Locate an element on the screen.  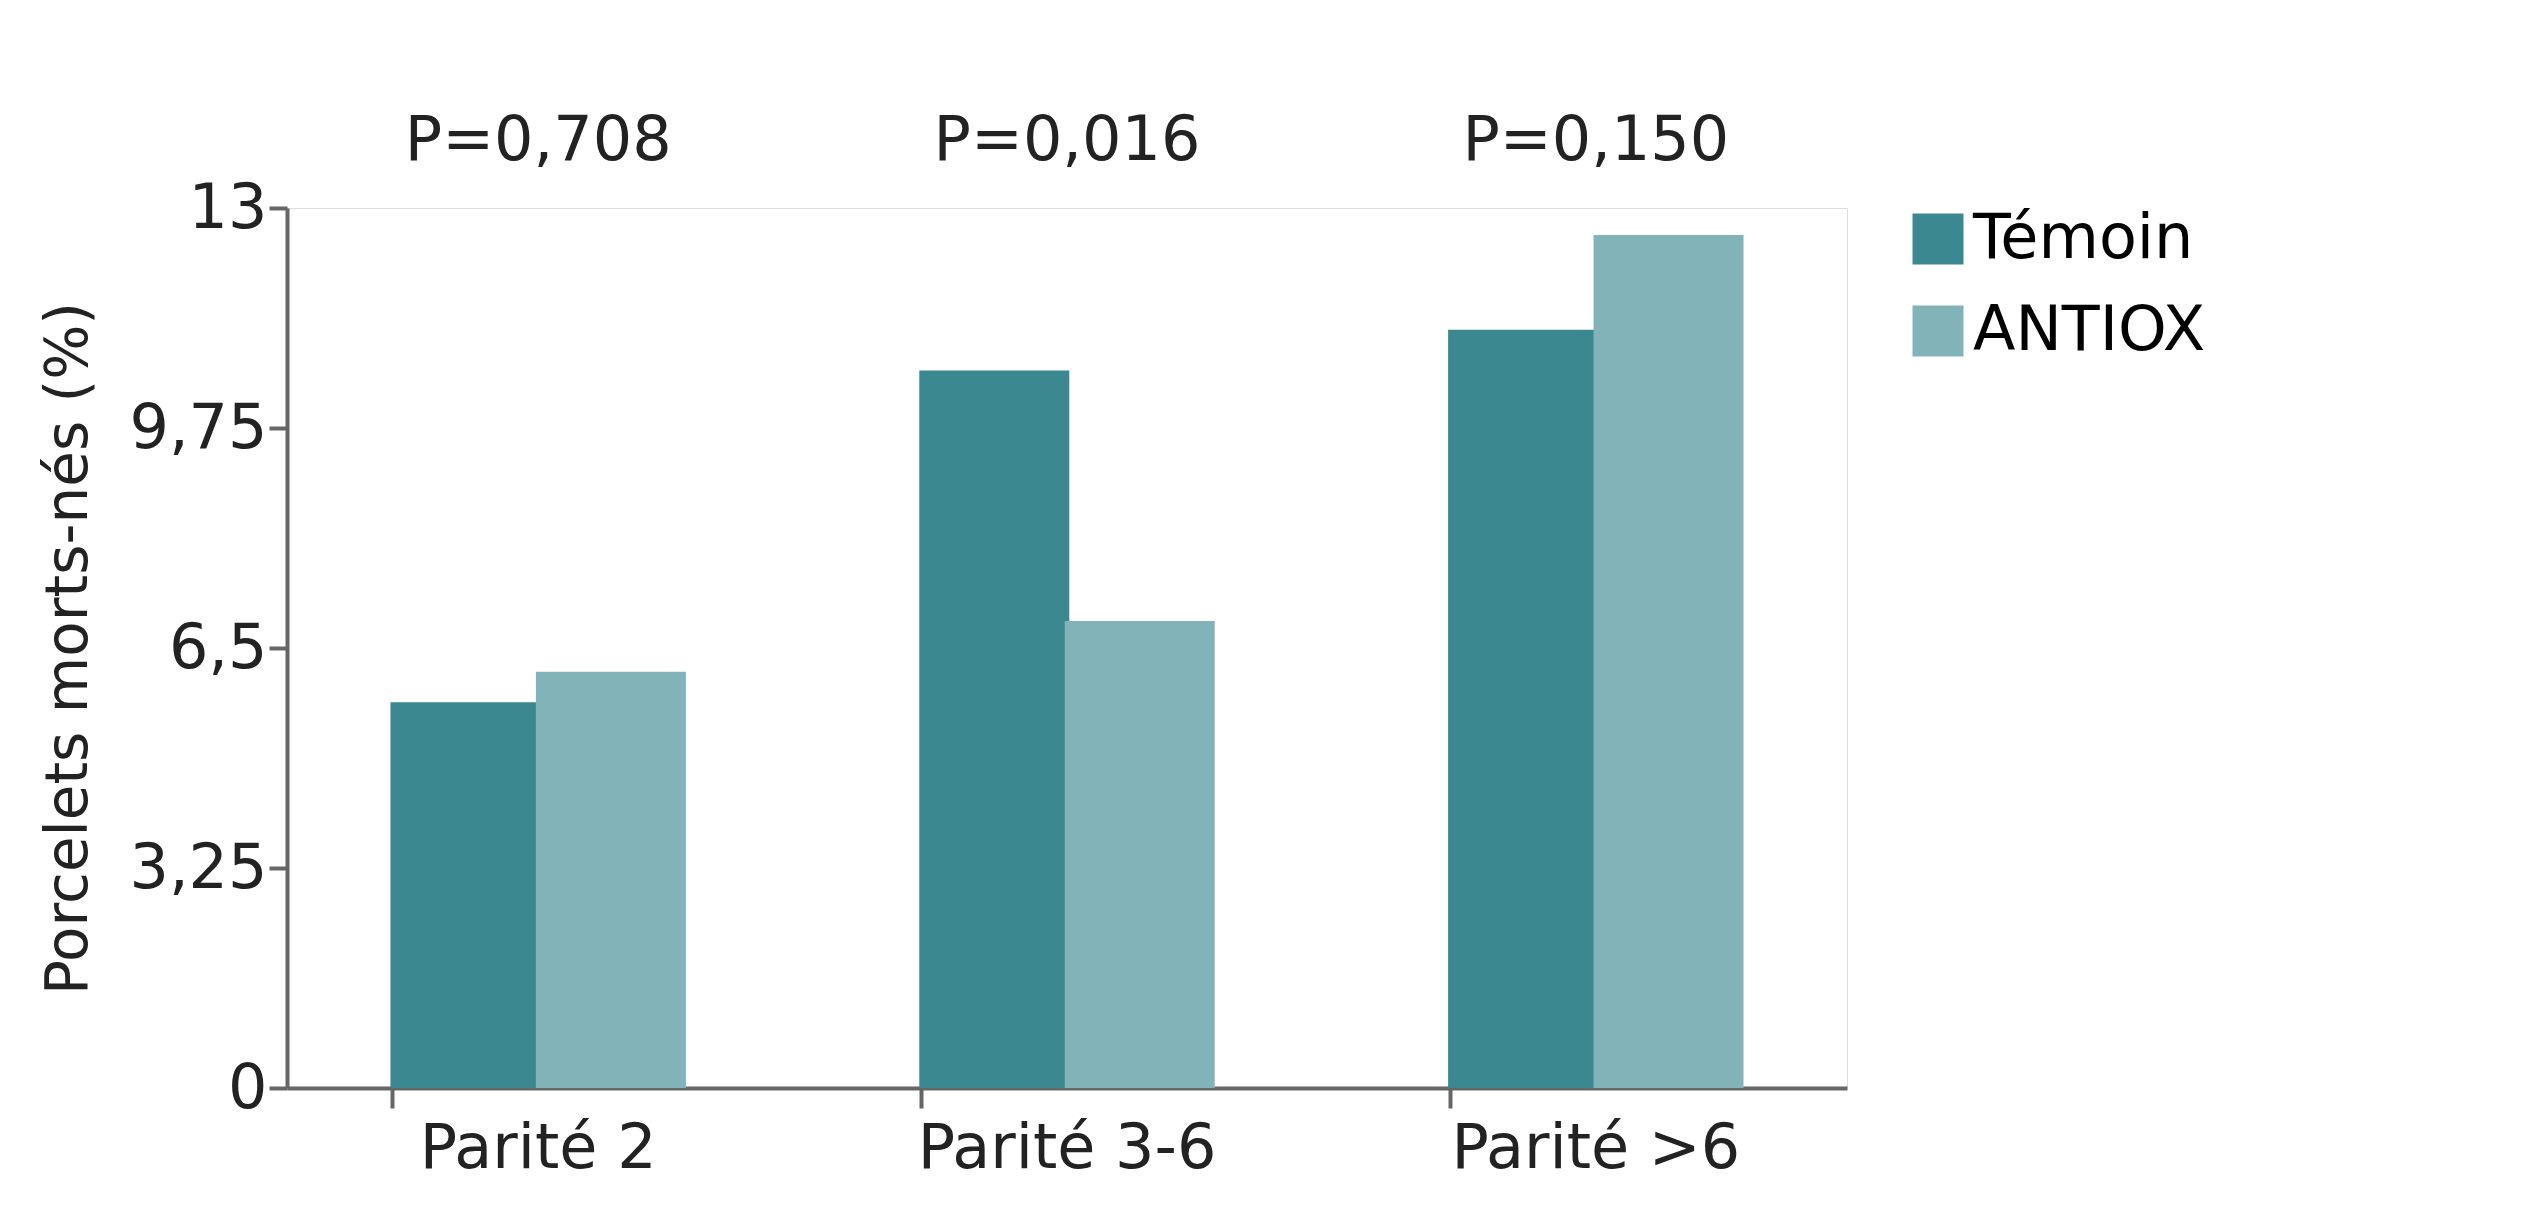
text: P=0,016 is located at coordinates (1067, 138).